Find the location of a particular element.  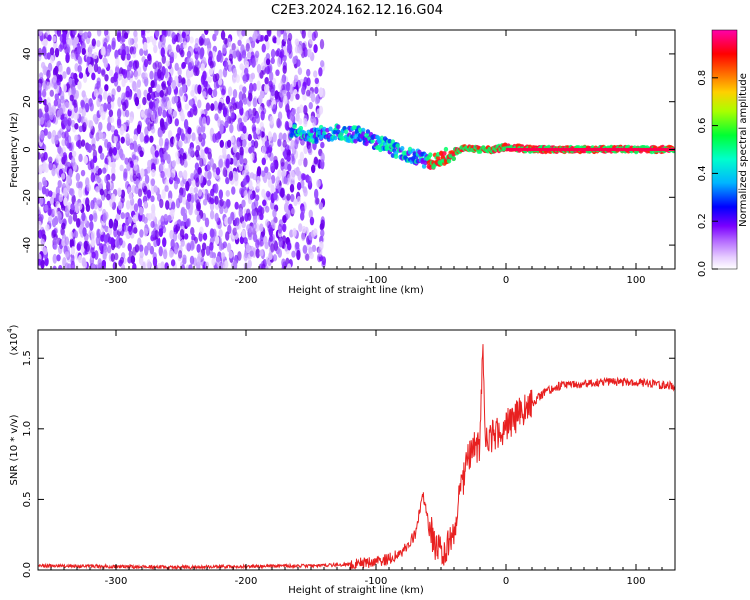

snr-xtick-label: -100 is located at coordinates (376, 581).